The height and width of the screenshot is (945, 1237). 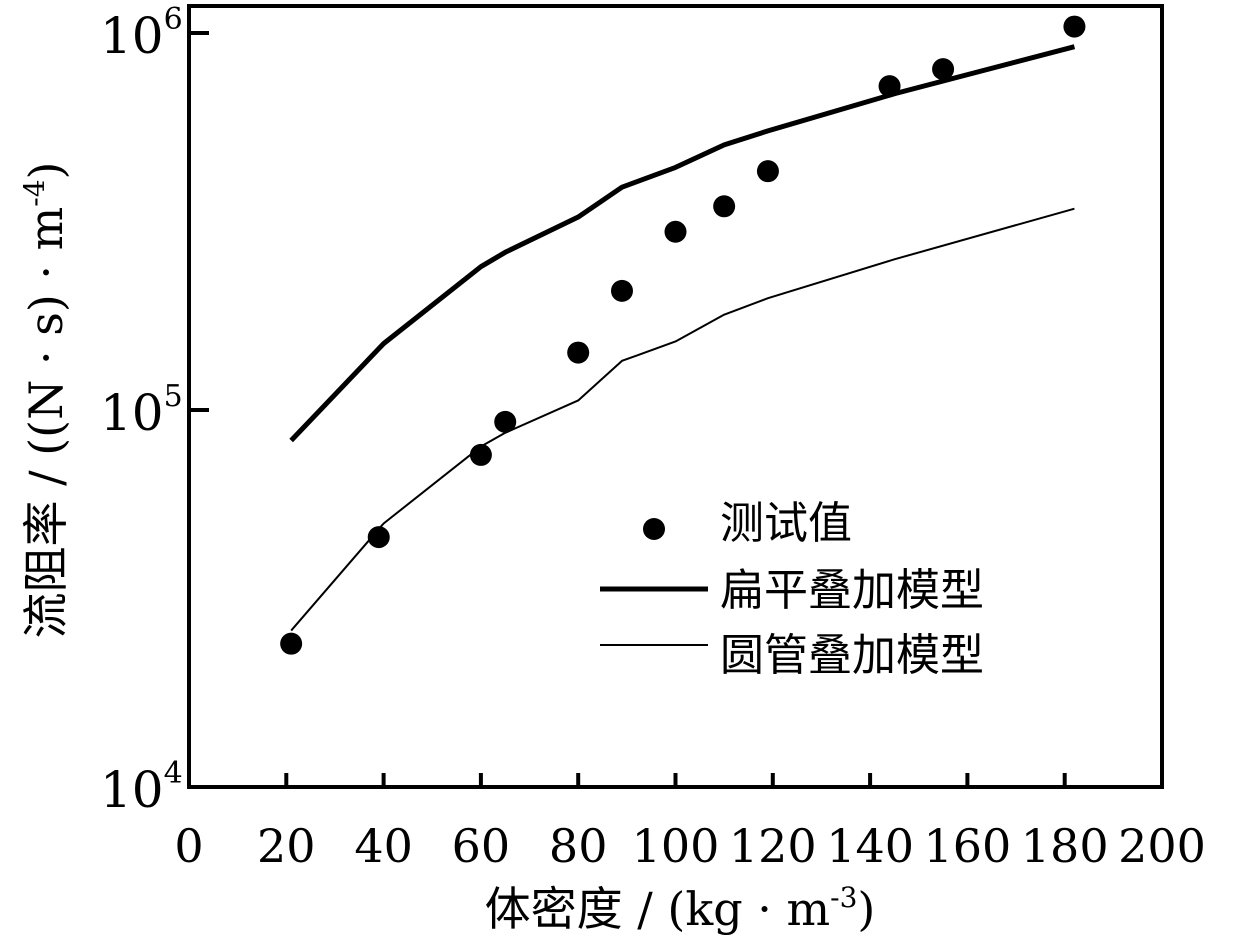 What do you see at coordinates (680, 908) in the screenshot?
I see `x-axis-label: 体密度 / (kg · m-3)` at bounding box center [680, 908].